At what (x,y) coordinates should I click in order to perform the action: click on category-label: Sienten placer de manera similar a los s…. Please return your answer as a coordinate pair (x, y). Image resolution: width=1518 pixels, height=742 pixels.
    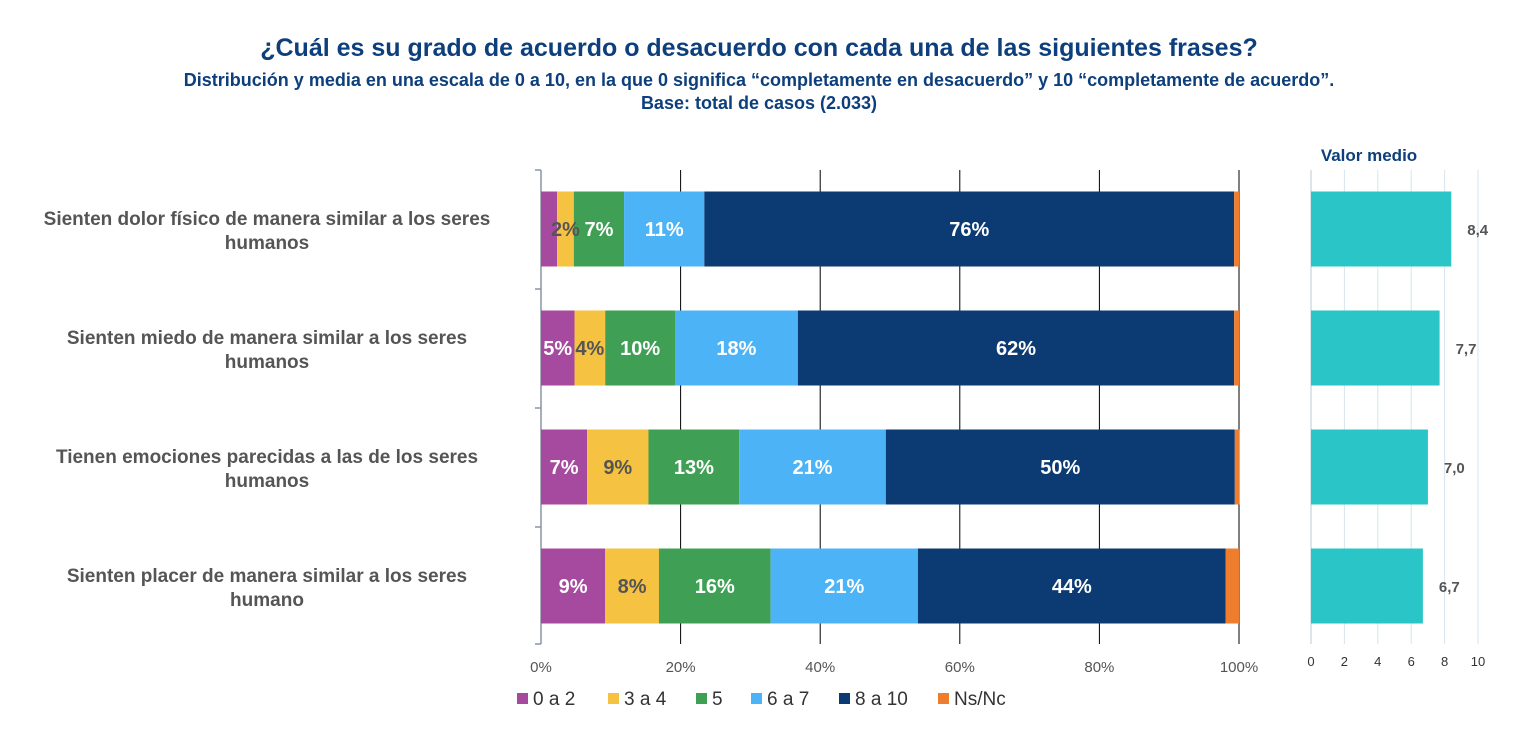
    Looking at the image, I should click on (267, 588).